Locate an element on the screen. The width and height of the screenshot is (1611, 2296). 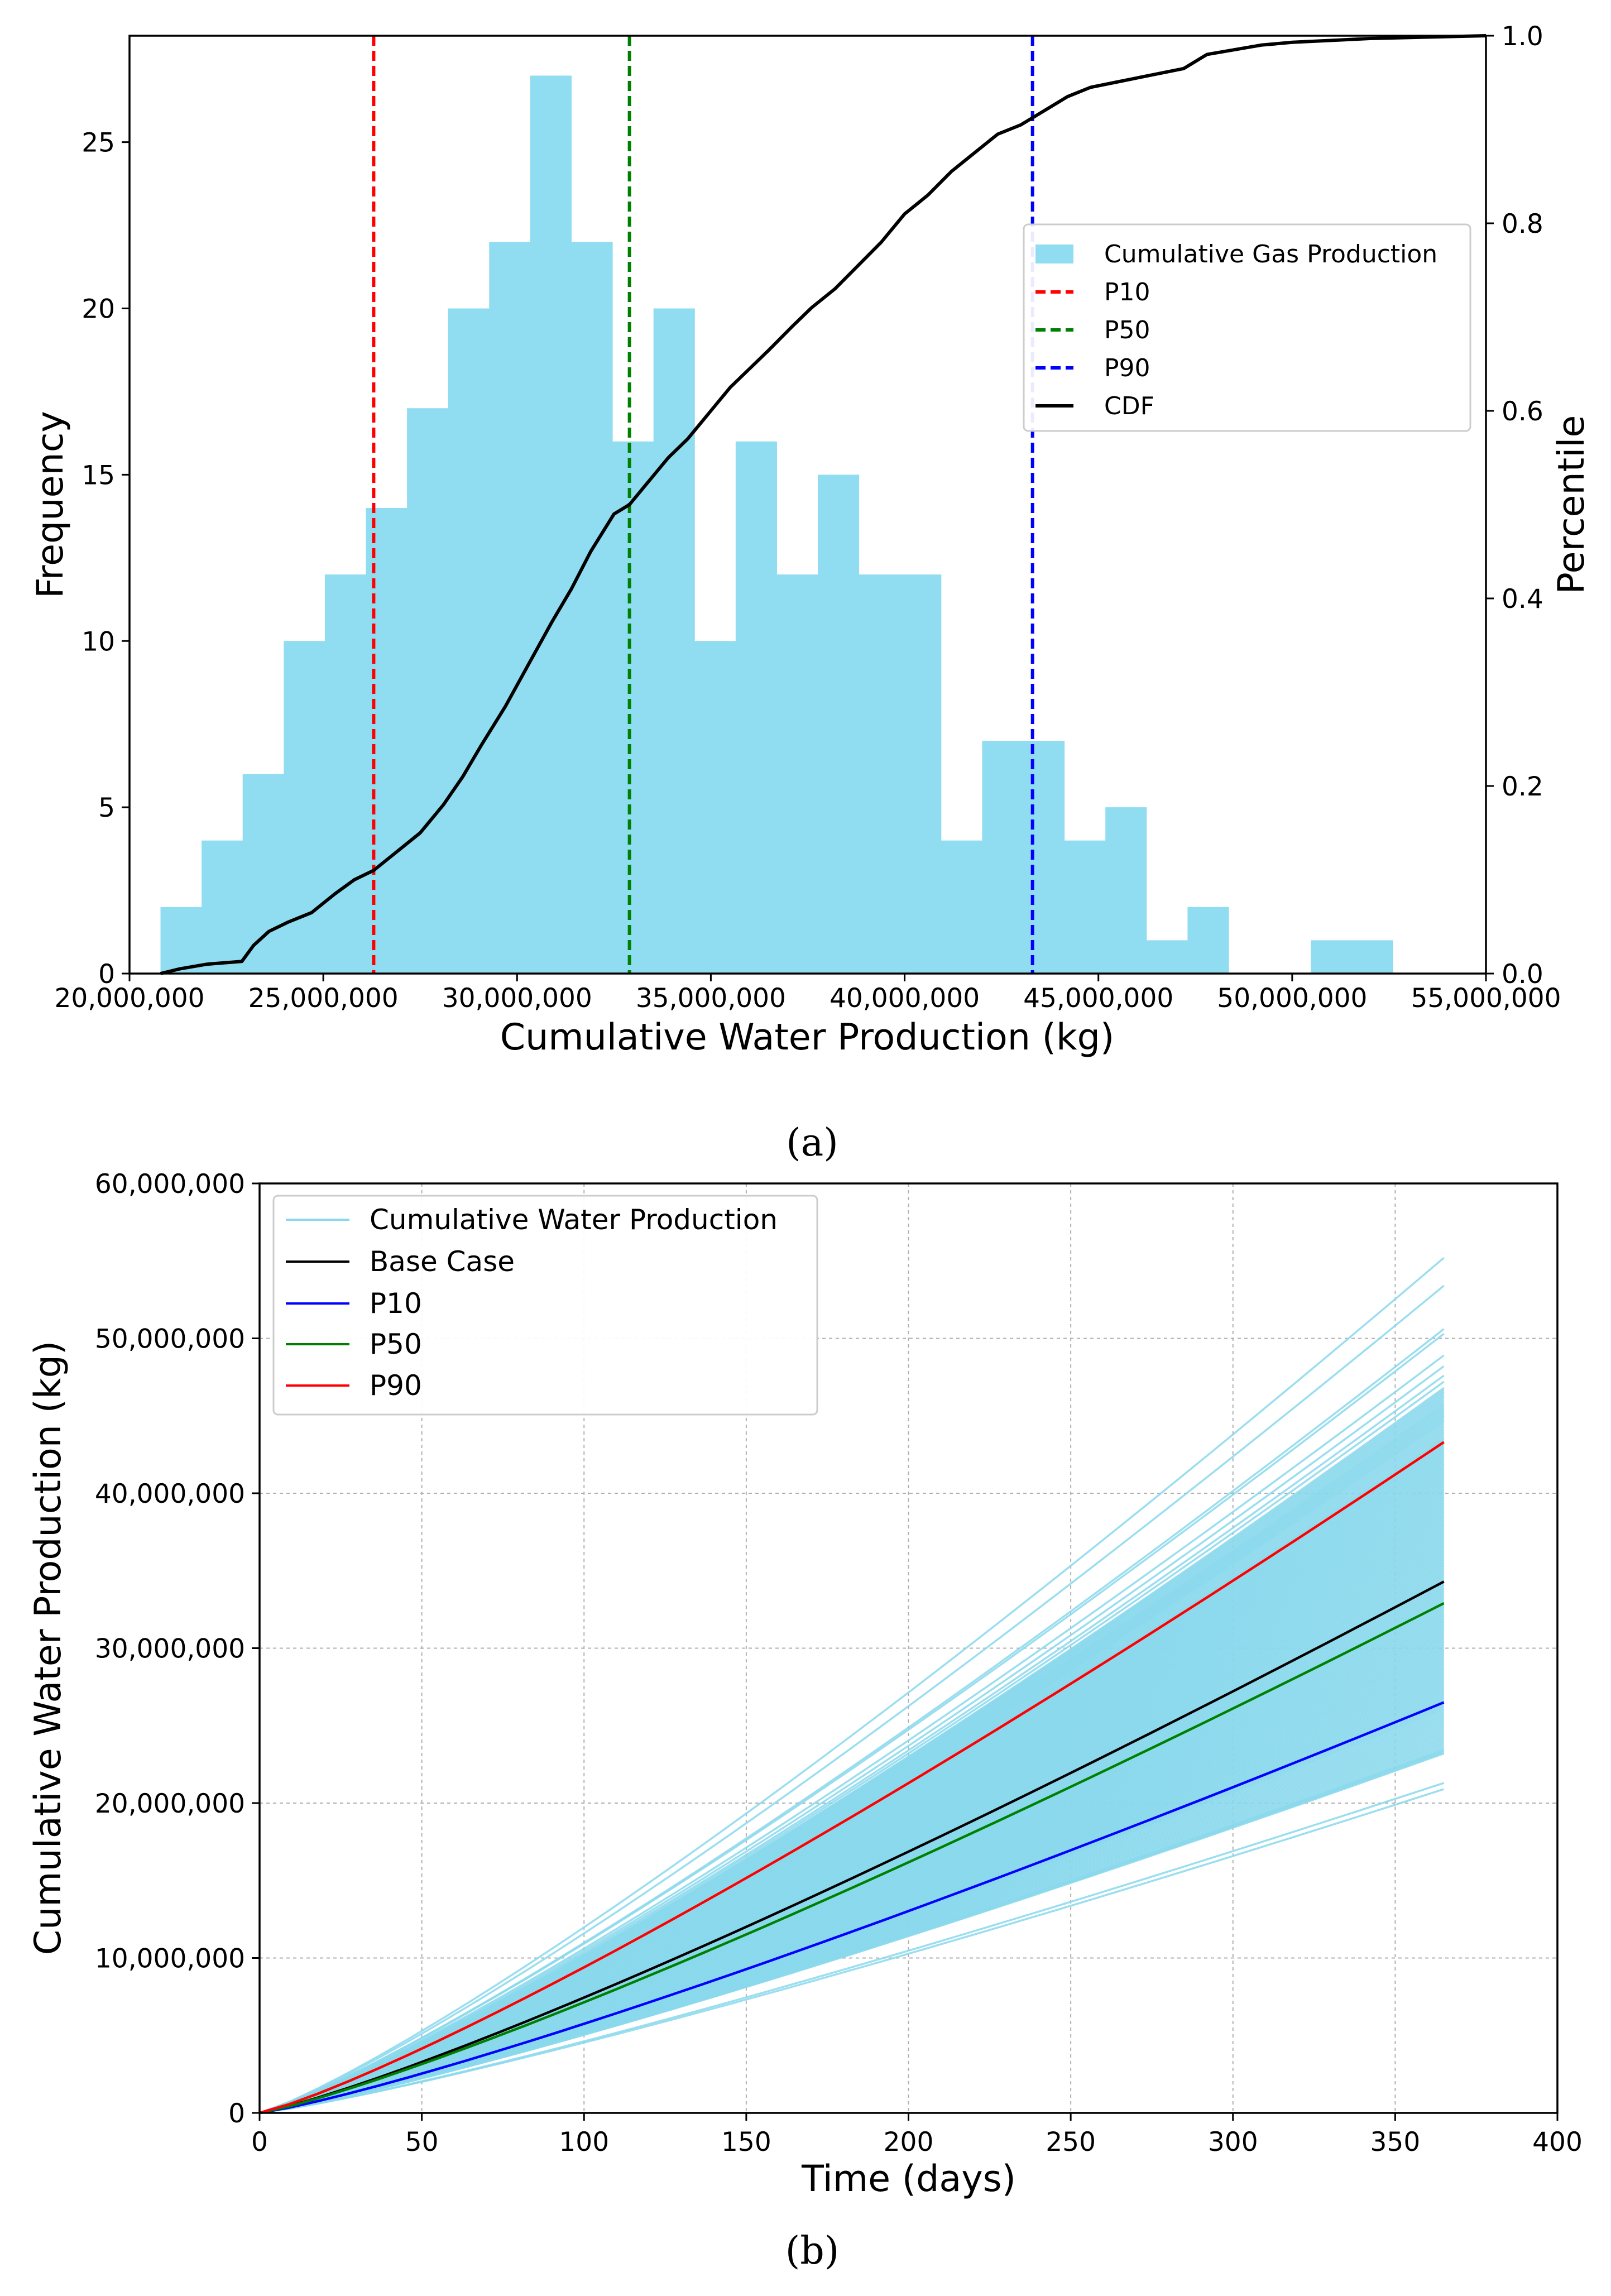
y-tick-label: 10,000,000 is located at coordinates (170, 1959).